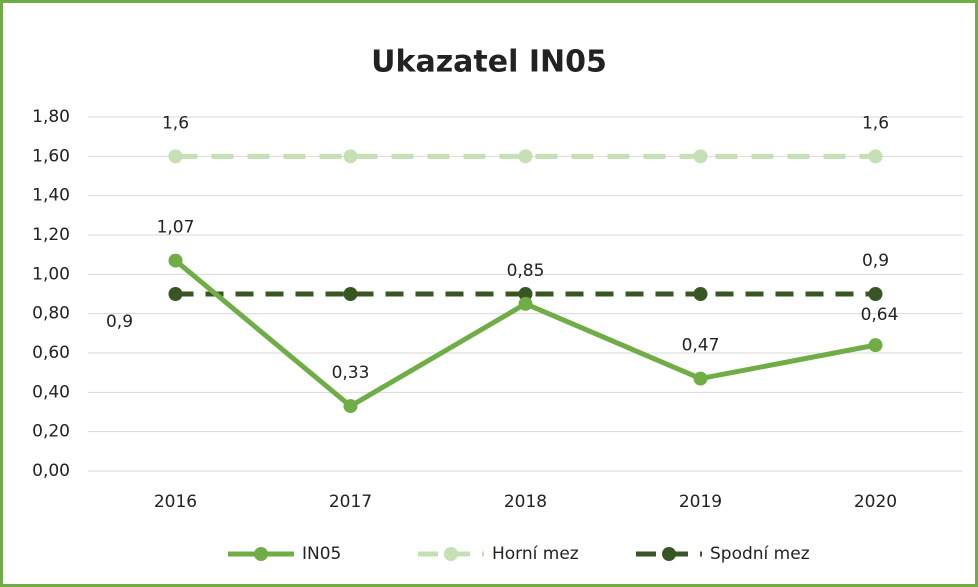 The image size is (978, 587). Describe the element at coordinates (350, 502) in the screenshot. I see `x-tick-label: 2017` at that location.